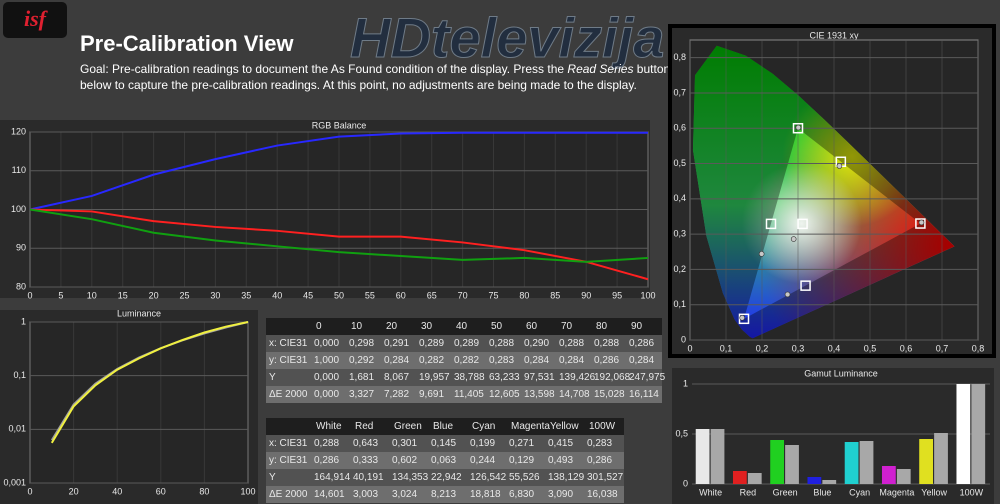  Describe the element at coordinates (841, 373) in the screenshot. I see `chart-title: Gamut Luminance` at that location.